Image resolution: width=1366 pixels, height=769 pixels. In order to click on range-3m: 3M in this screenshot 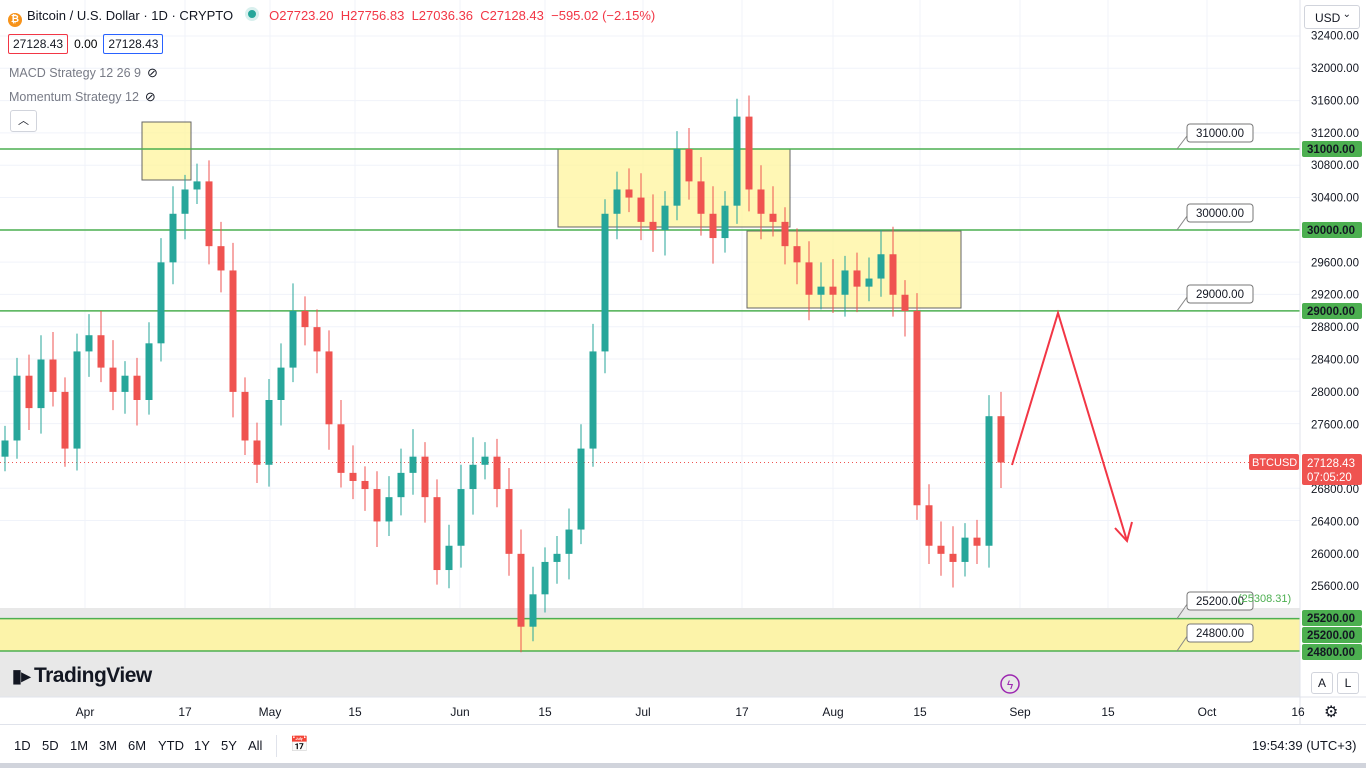, I will do `click(108, 745)`.